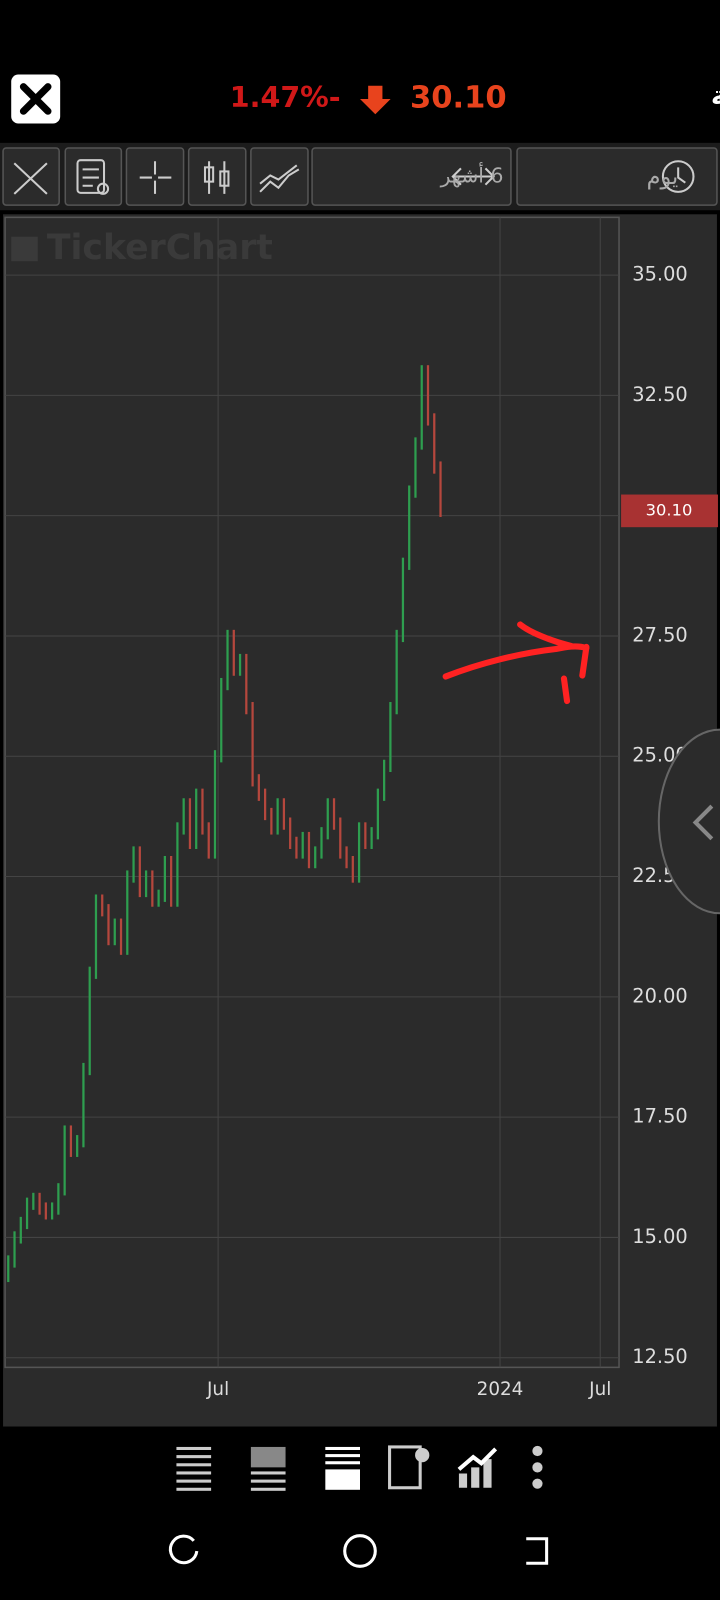  I want to click on y-tick-label: 20.00, so click(659, 995).